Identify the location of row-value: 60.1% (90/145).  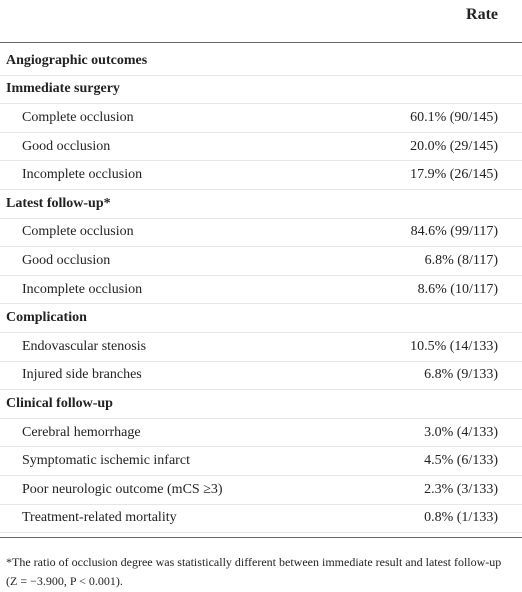
(454, 117).